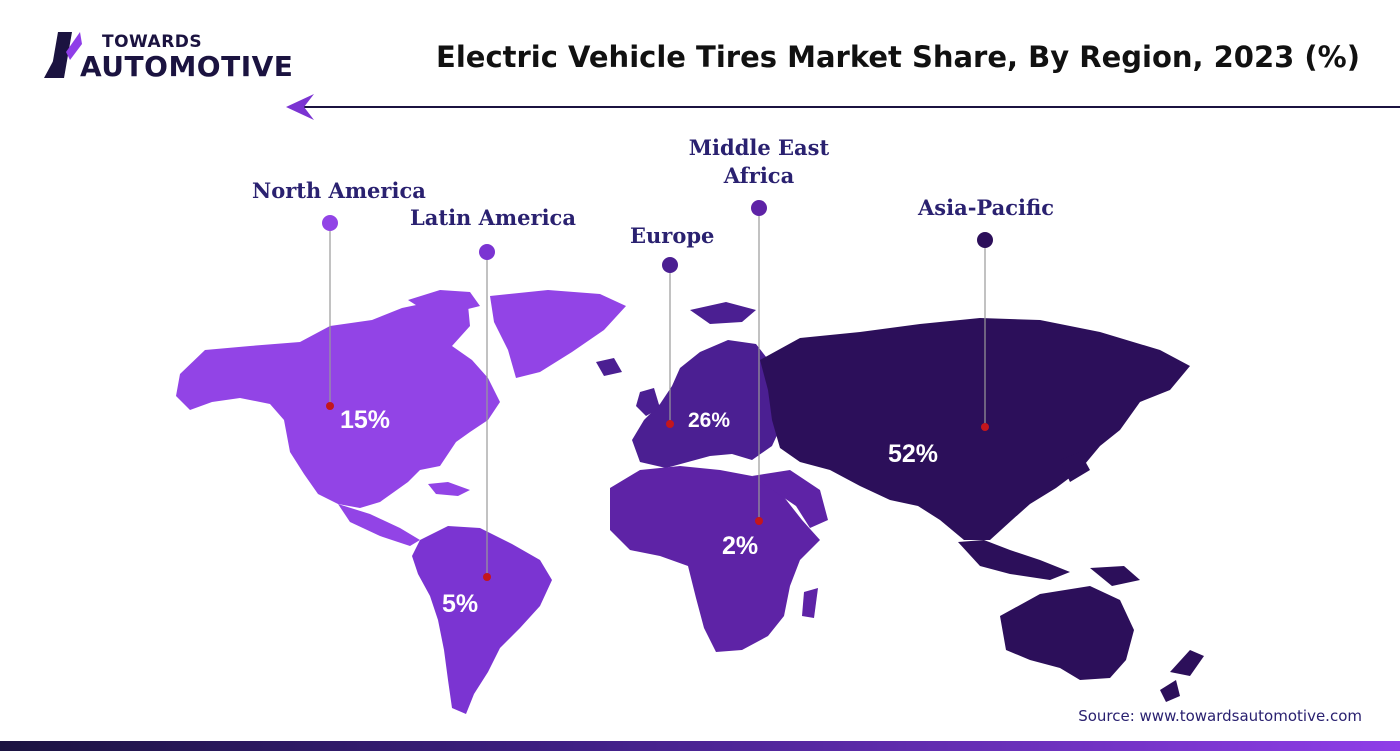 The width and height of the screenshot is (1400, 751). Describe the element at coordinates (339, 190) in the screenshot. I see `label-north-america: North America` at that location.